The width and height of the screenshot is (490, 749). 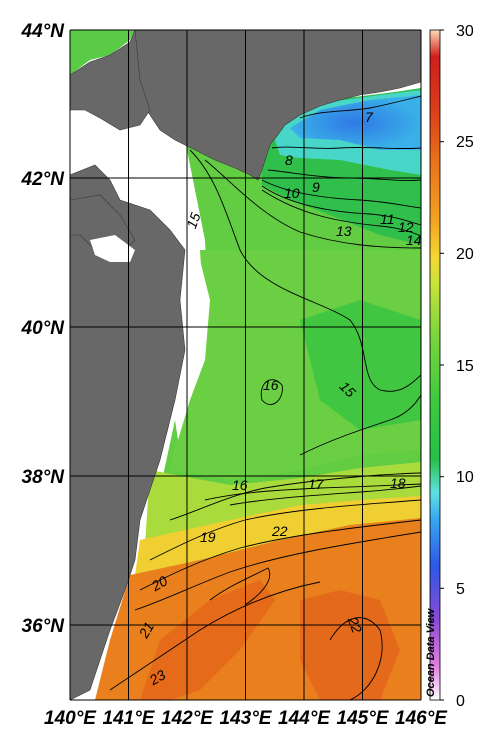 I want to click on lon-label-146: 146°E, so click(x=421, y=718).